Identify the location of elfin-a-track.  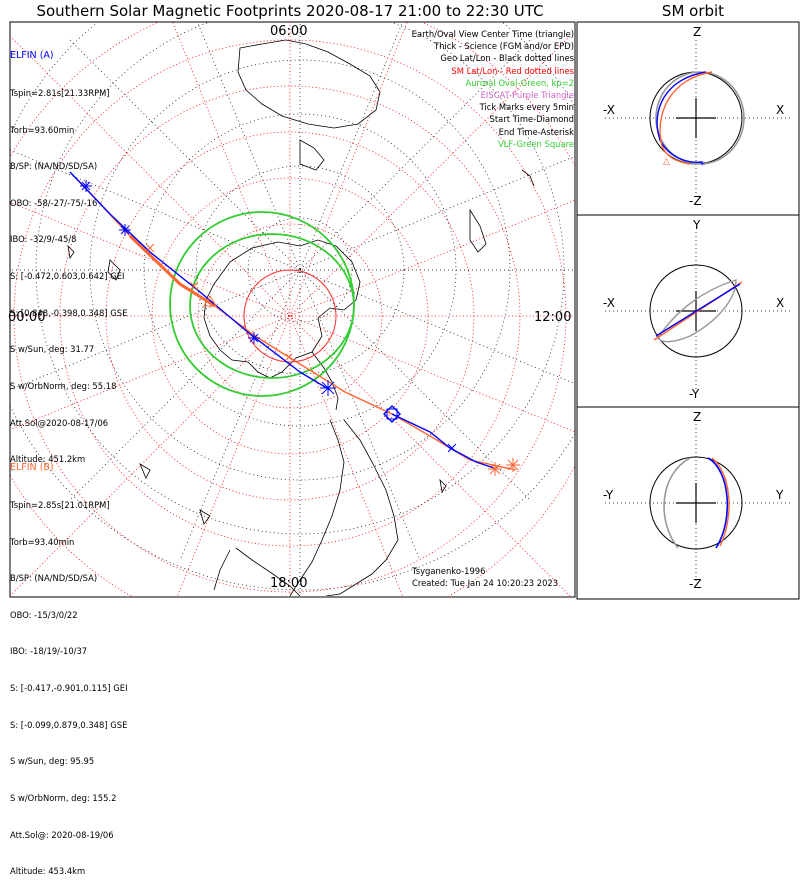
(200, 281).